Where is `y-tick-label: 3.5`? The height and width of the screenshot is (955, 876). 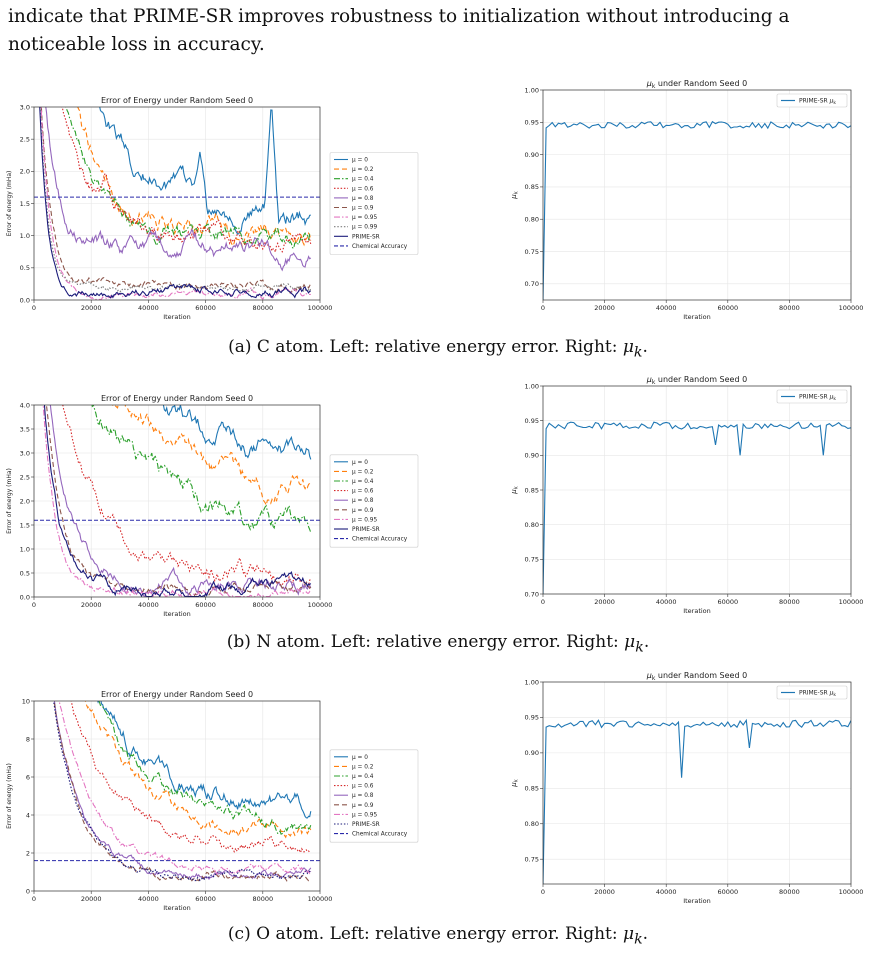
y-tick-label: 3.5 is located at coordinates (25, 429).